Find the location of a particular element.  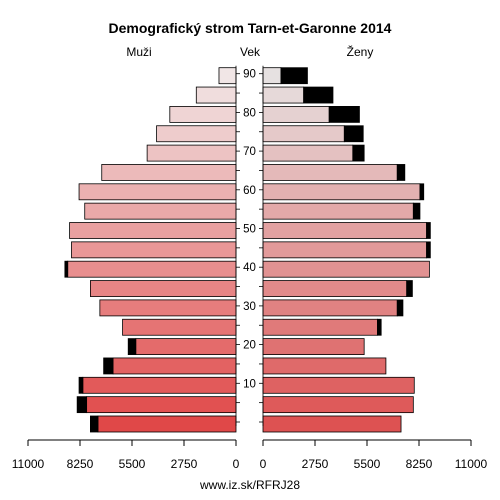

x-tick-label-left: 2750 is located at coordinates (184, 464).